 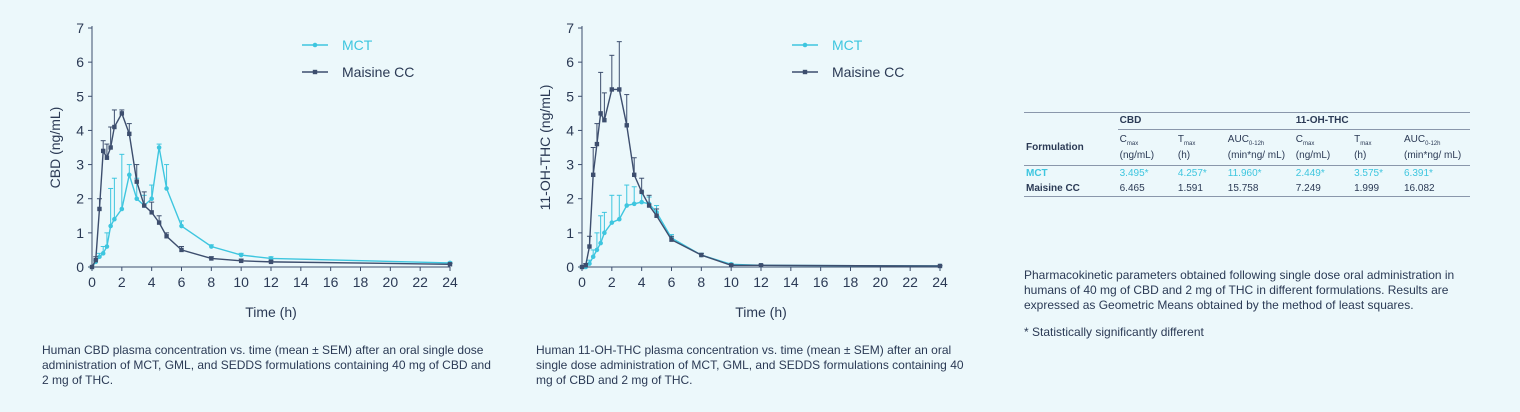 I want to click on cell-mct-thc-auc: 6.391*, so click(x=1418, y=173).